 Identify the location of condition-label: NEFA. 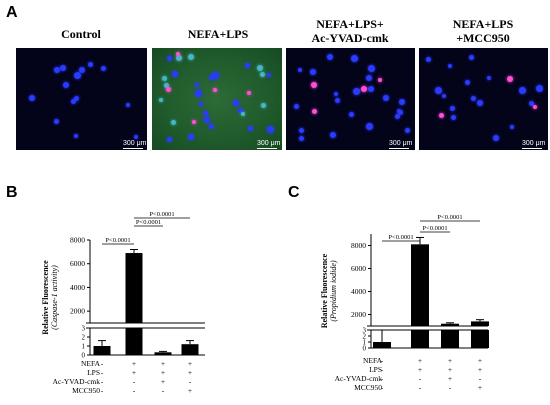
(373, 360).